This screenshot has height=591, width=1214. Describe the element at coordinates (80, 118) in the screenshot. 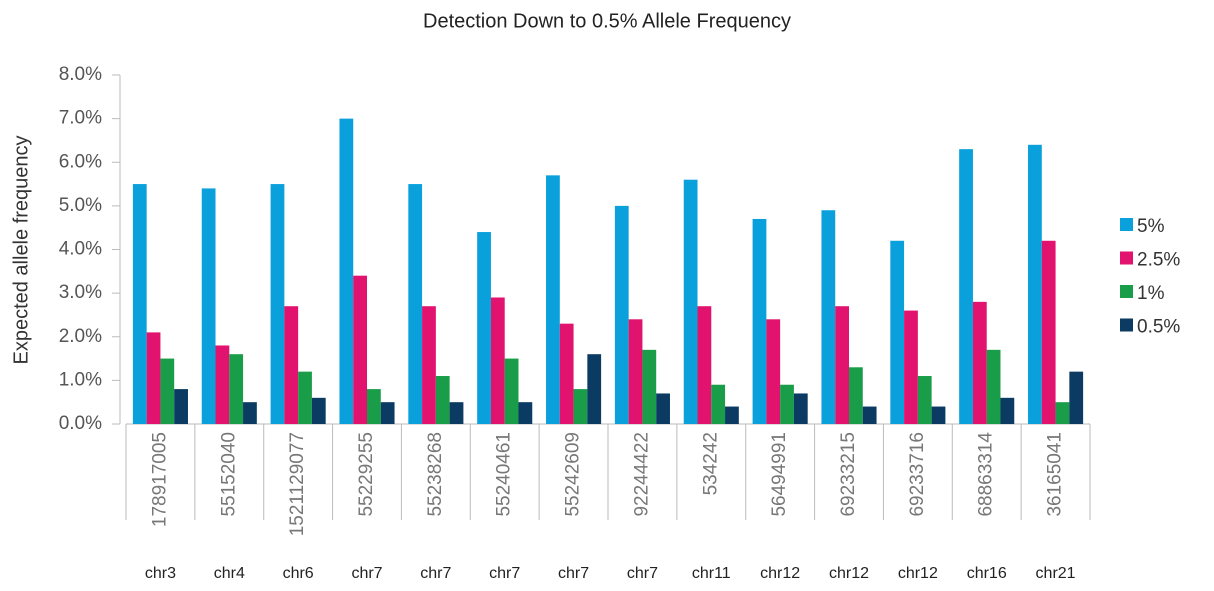

I see `y-tick-label: 7.0%` at that location.